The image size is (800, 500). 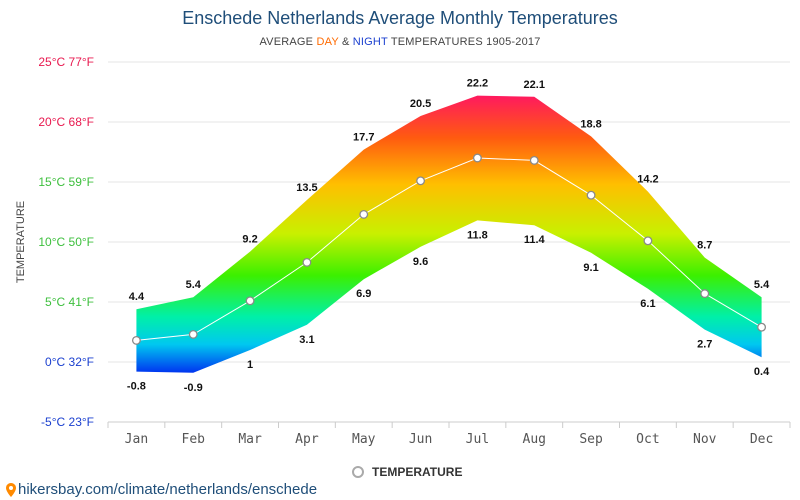 I want to click on x-tick-label: Oct, so click(x=647, y=439).